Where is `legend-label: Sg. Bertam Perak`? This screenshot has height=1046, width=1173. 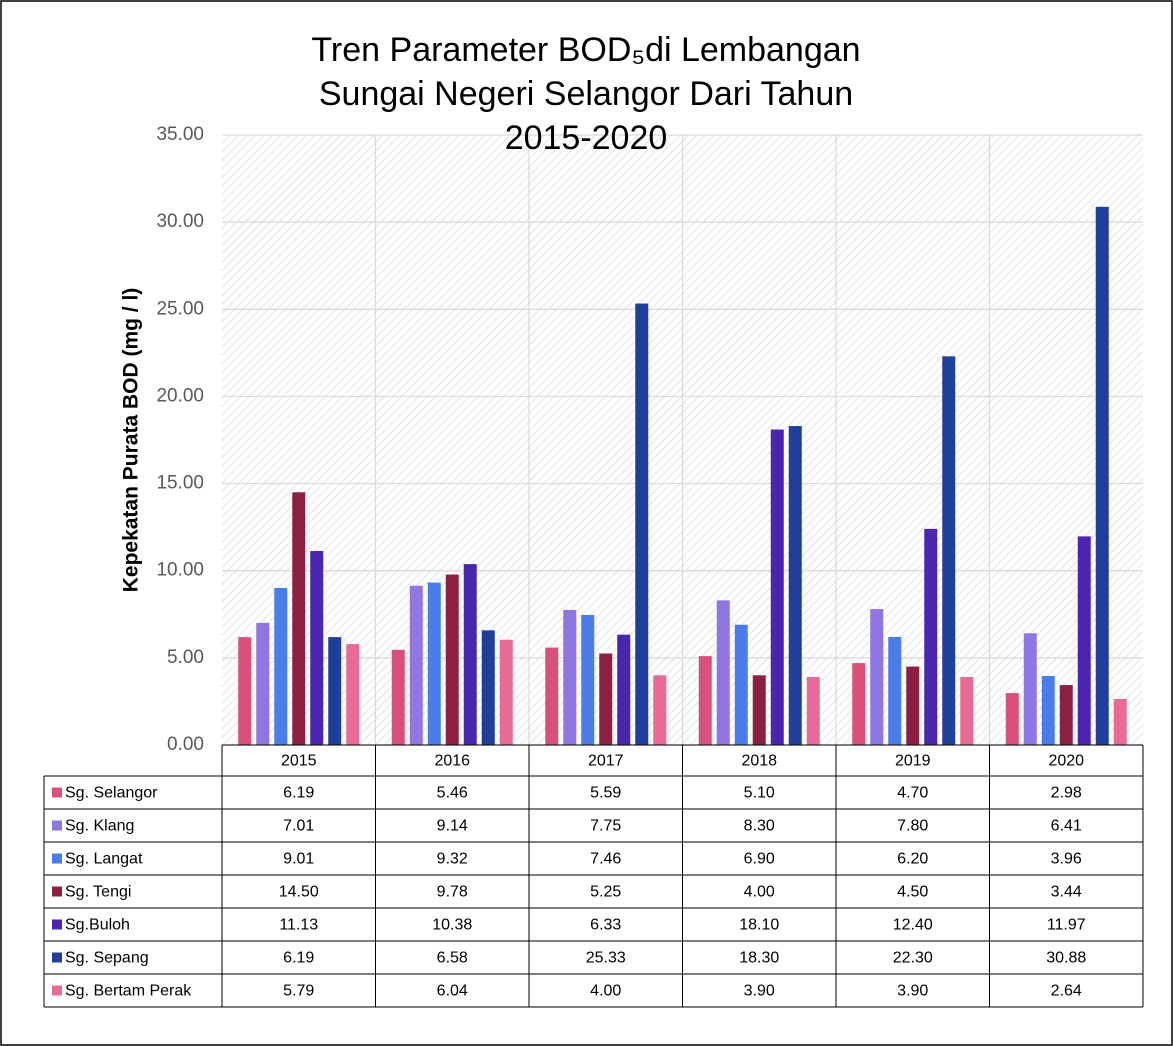 legend-label: Sg. Bertam Perak is located at coordinates (128, 991).